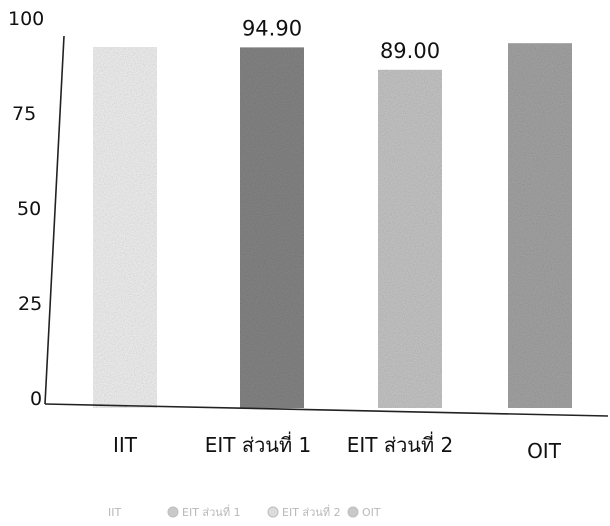  Describe the element at coordinates (125, 445) in the screenshot. I see `category-label: IIT` at that location.